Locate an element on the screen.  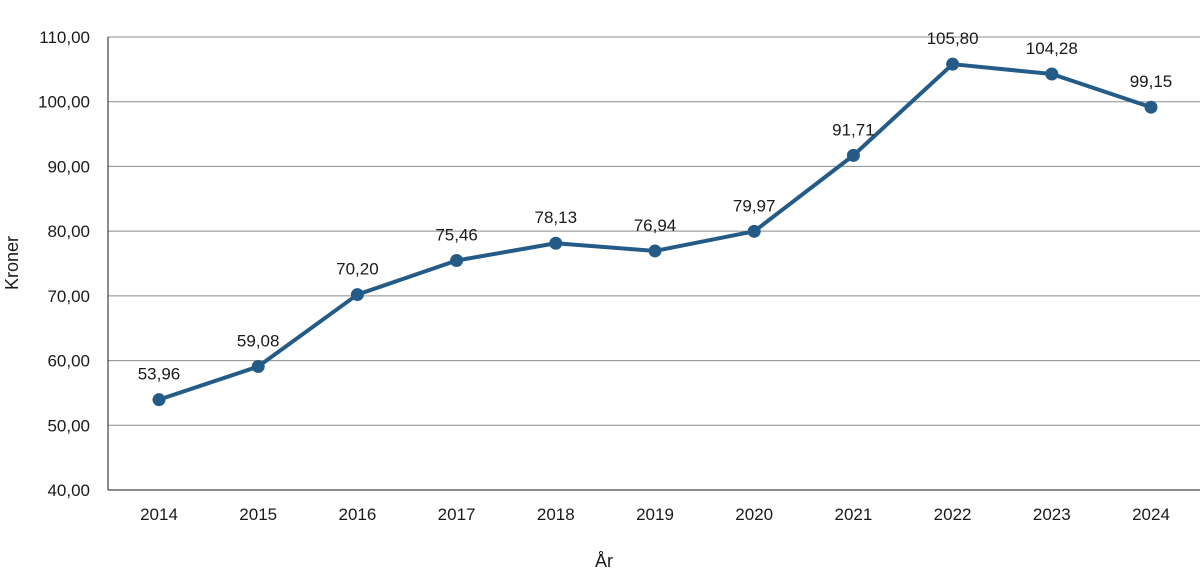
data-label: 79,97 is located at coordinates (754, 205).